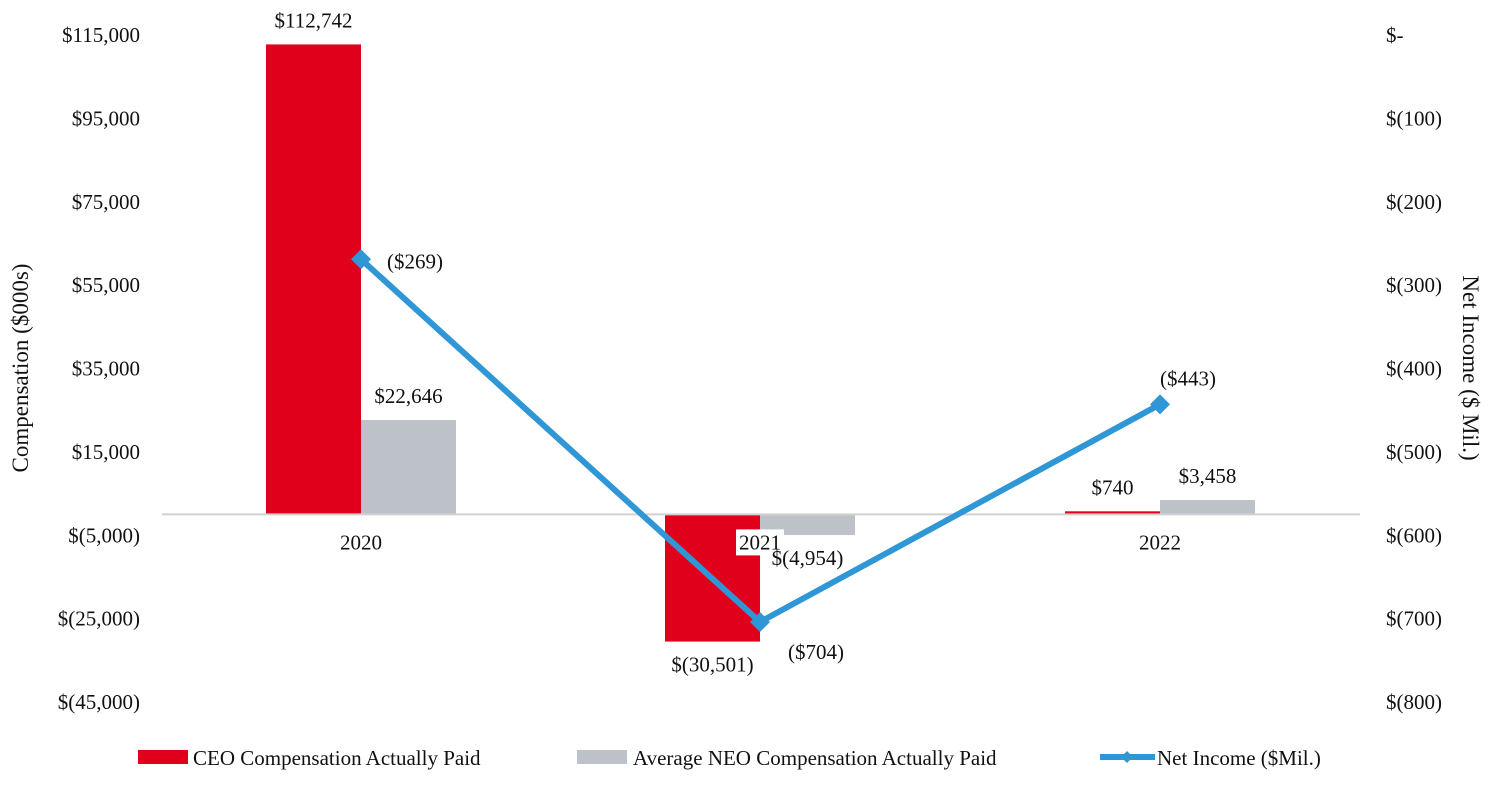  What do you see at coordinates (1470, 367) in the screenshot?
I see `right-axis-title: Net Income ($ Mil.)` at bounding box center [1470, 367].